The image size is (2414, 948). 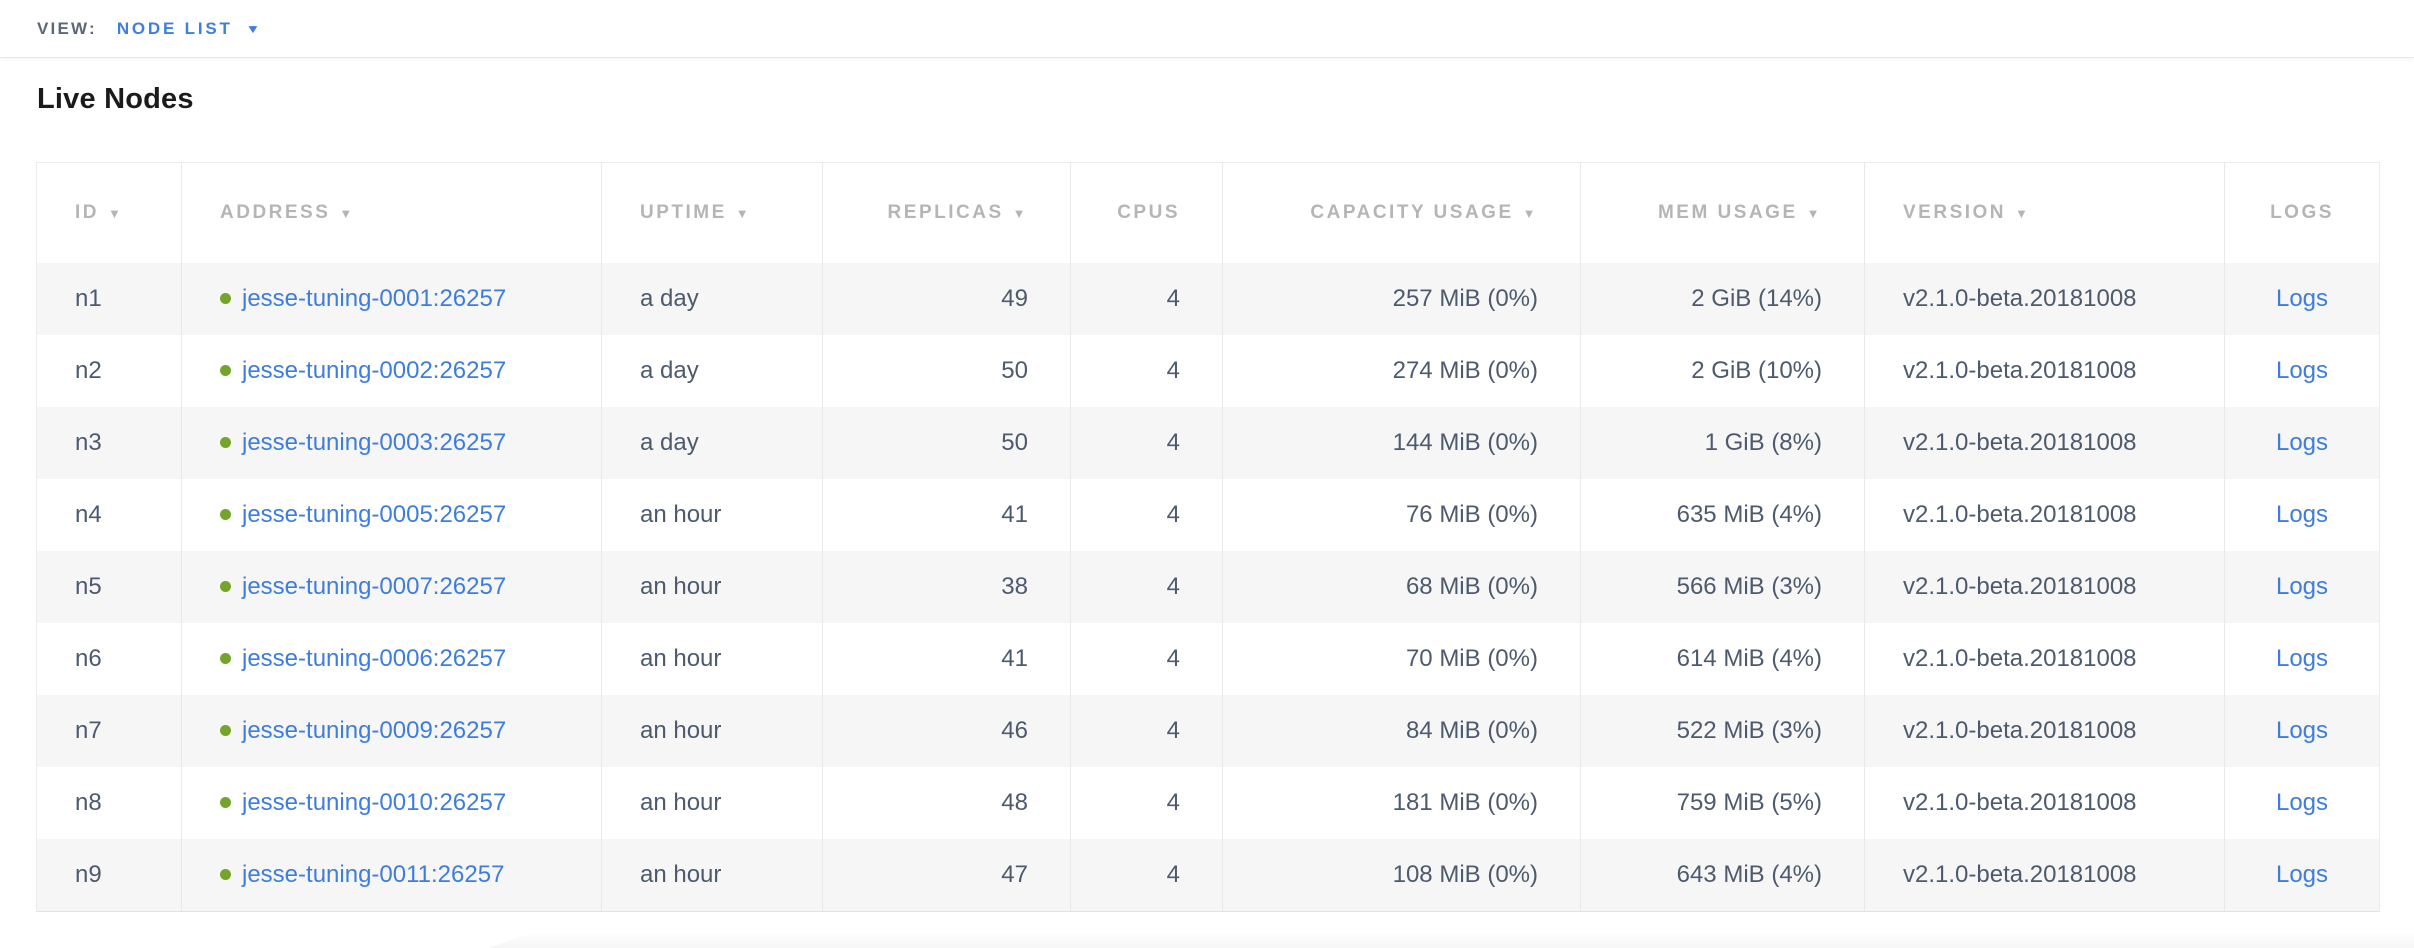 What do you see at coordinates (1471, 730) in the screenshot?
I see `cell-value: 84 MiB (0%)` at bounding box center [1471, 730].